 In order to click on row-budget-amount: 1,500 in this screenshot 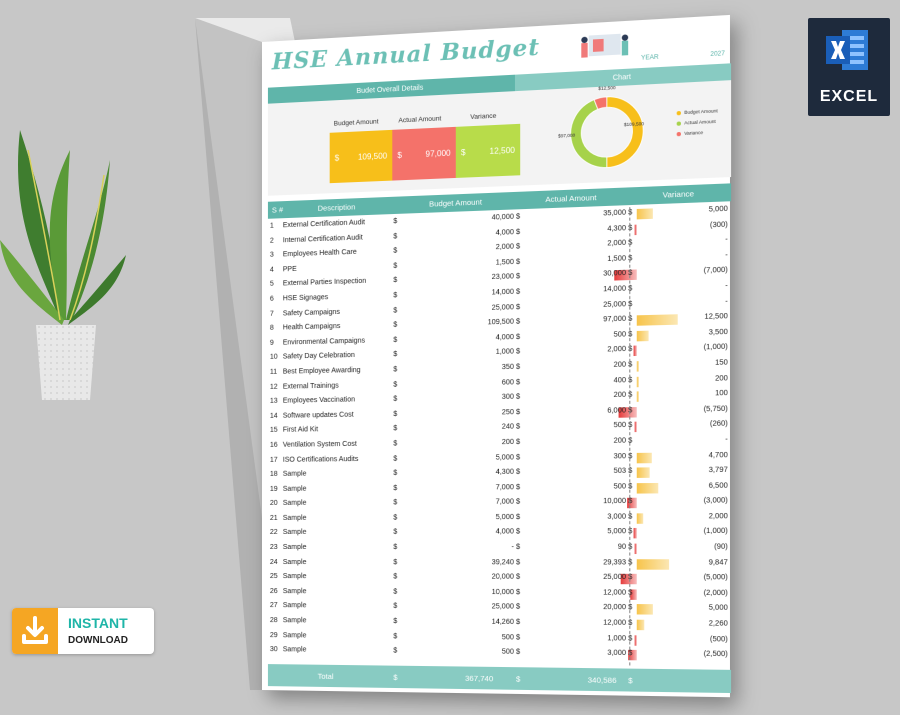, I will do `click(504, 262)`.